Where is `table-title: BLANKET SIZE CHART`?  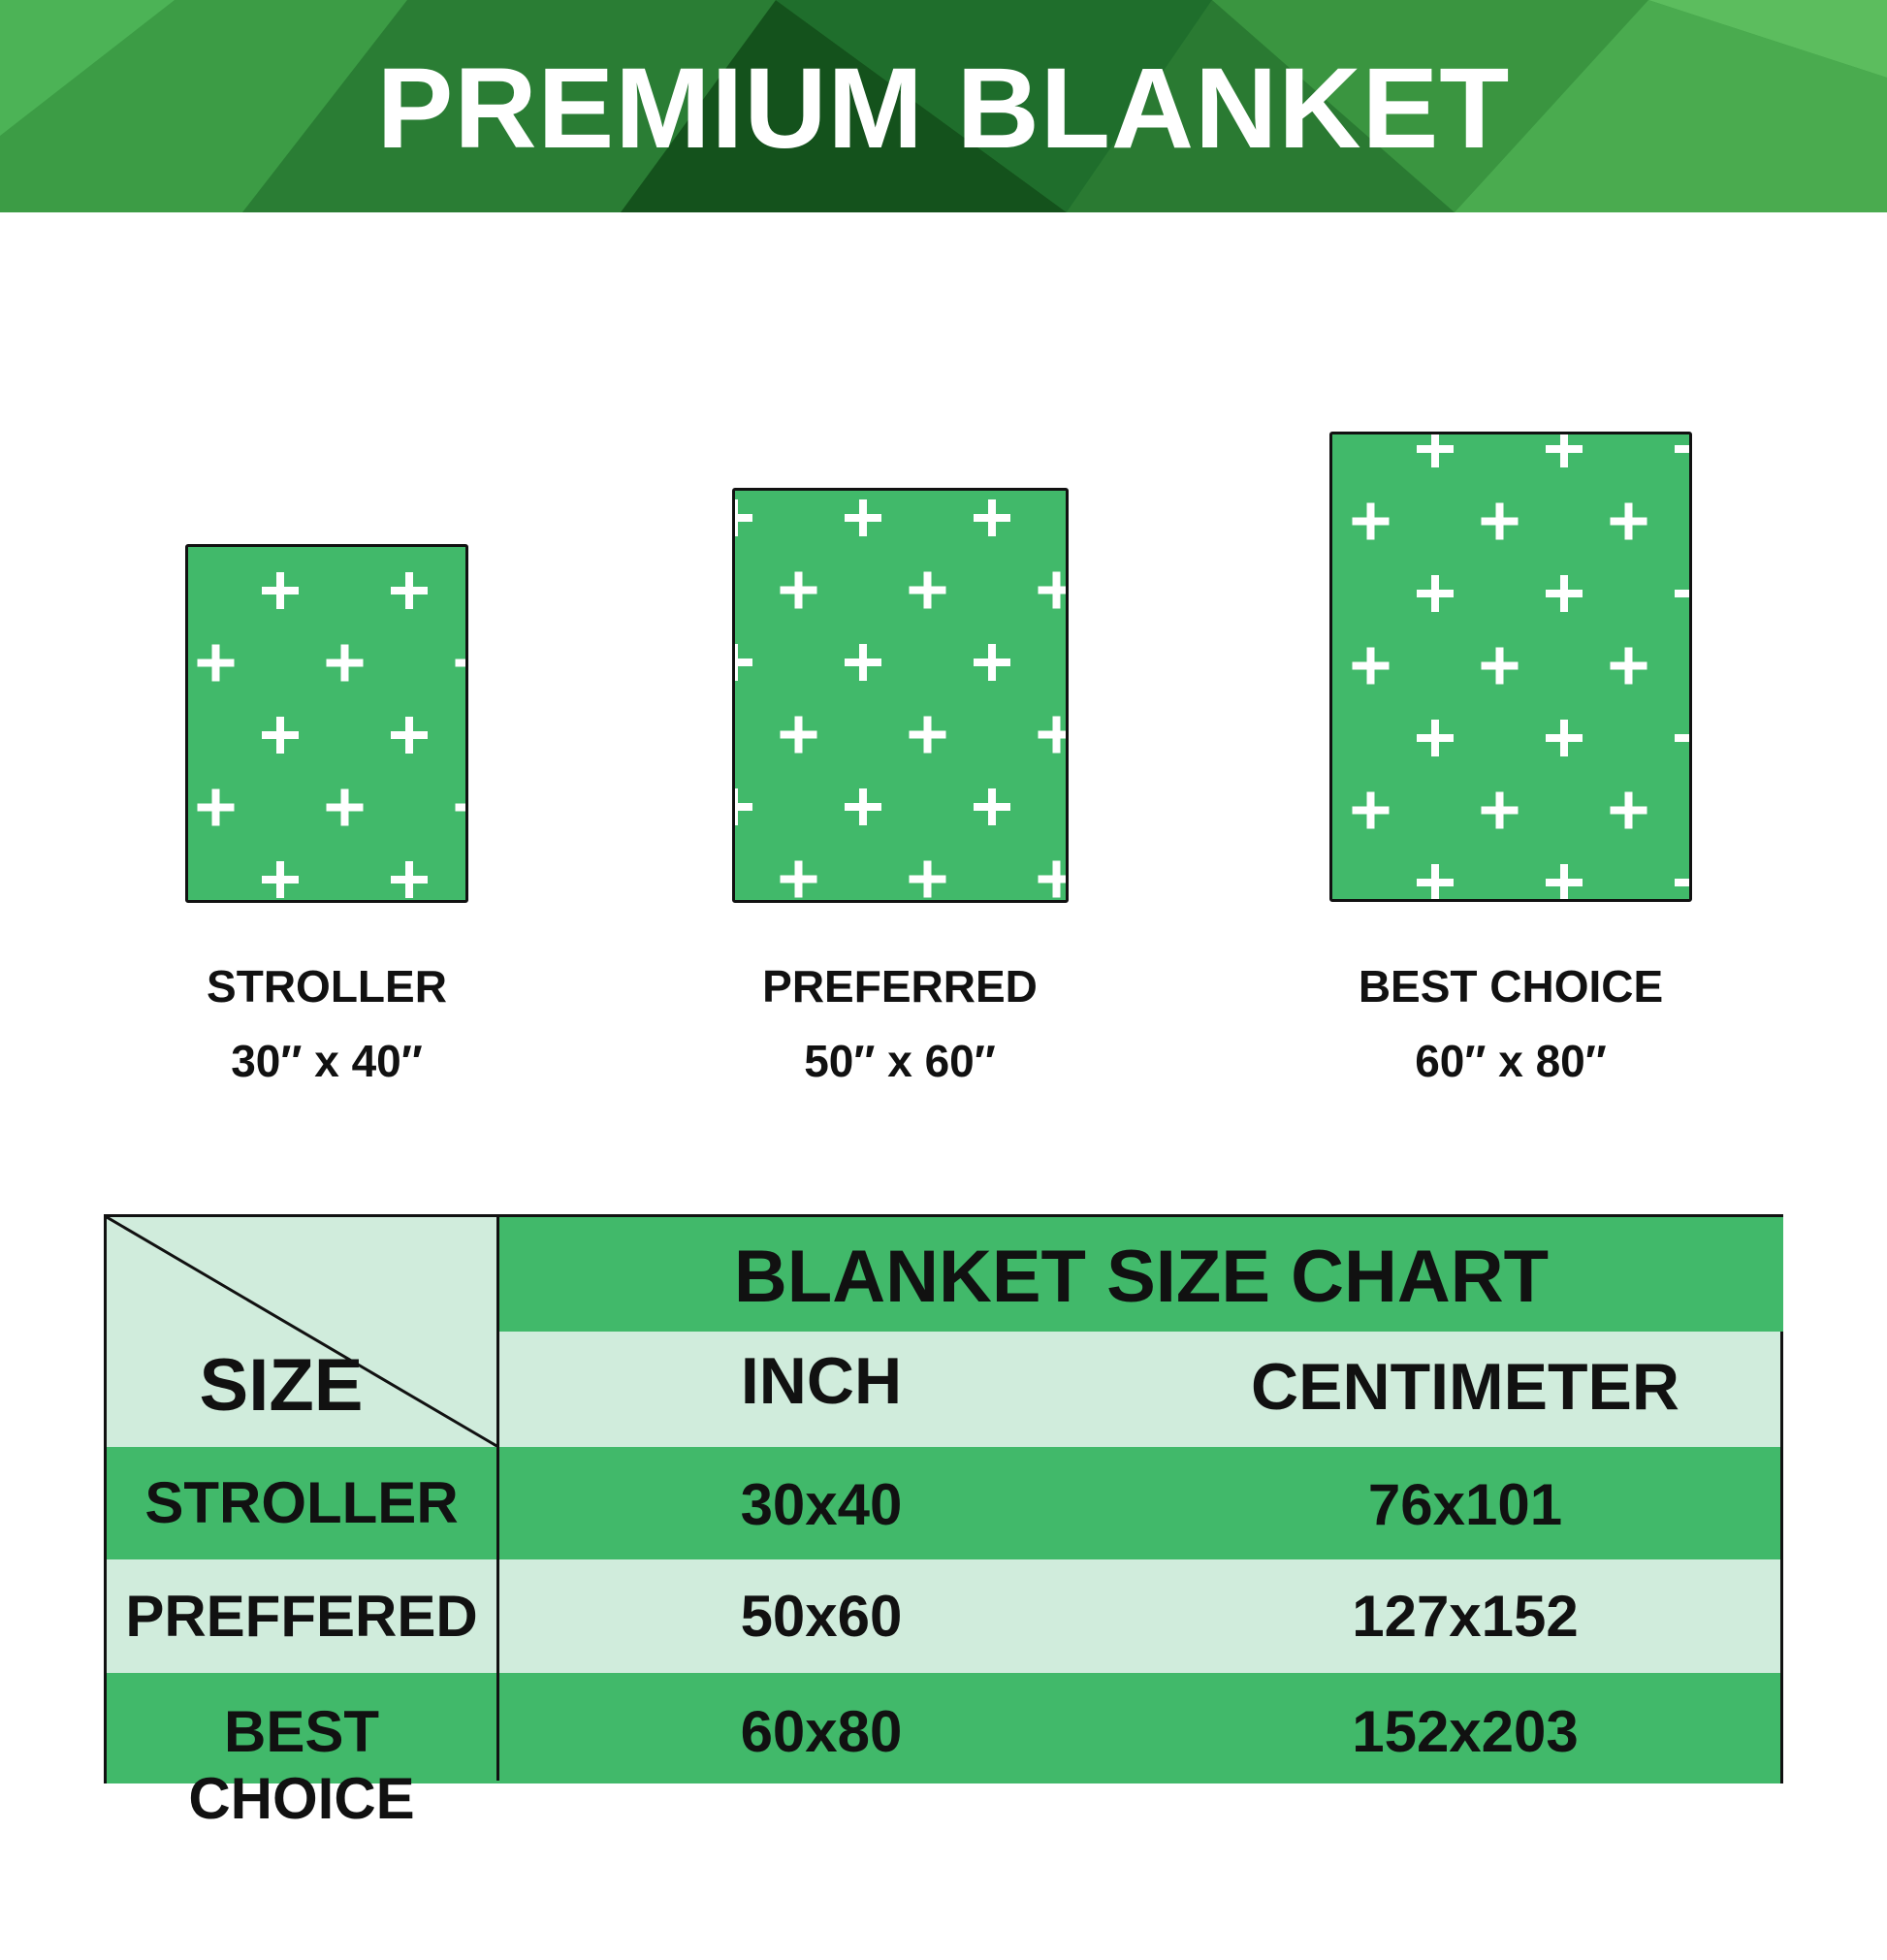
table-title: BLANKET SIZE CHART is located at coordinates (1141, 1277).